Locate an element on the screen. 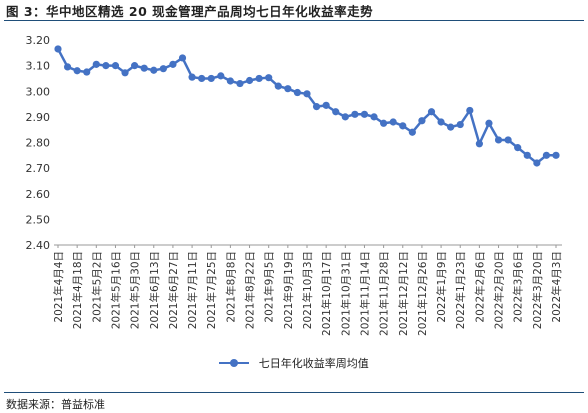 This screenshot has width=588, height=413. x-tick-label: 2021年9月5日 is located at coordinates (269, 287).